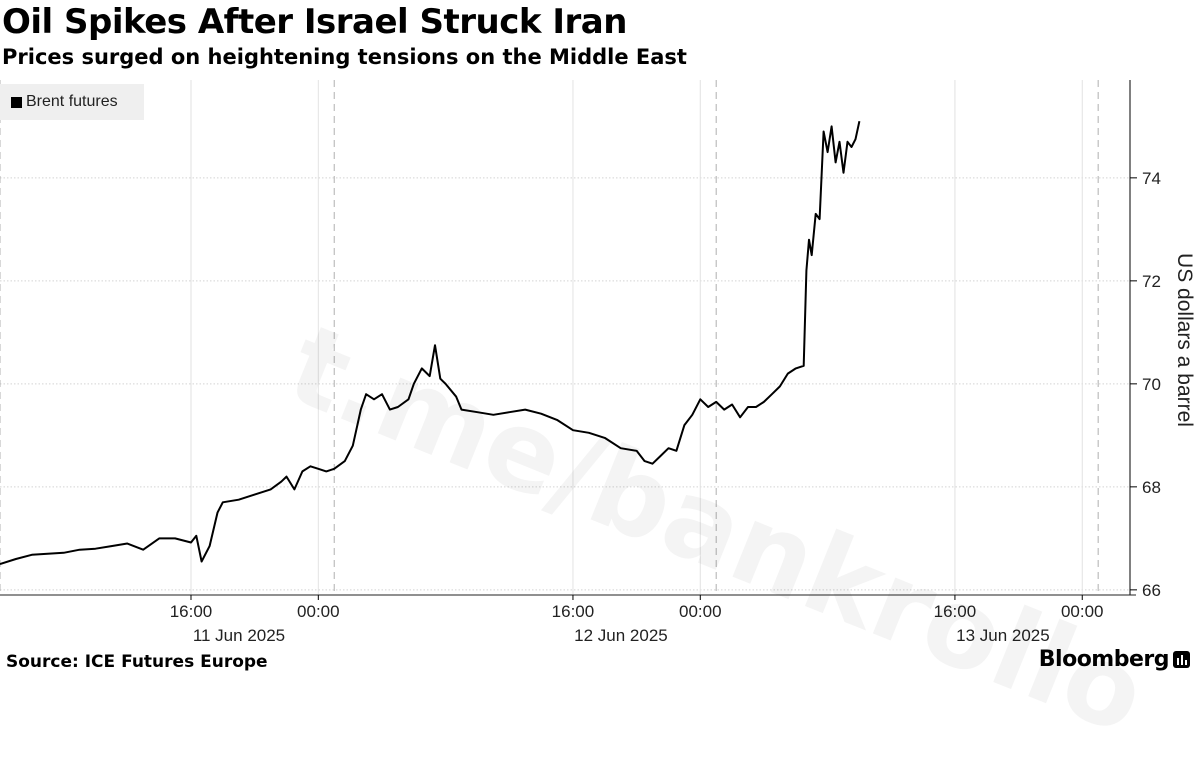  Describe the element at coordinates (137, 662) in the screenshot. I see `source-note: Source: ICE Futures Europe` at that location.